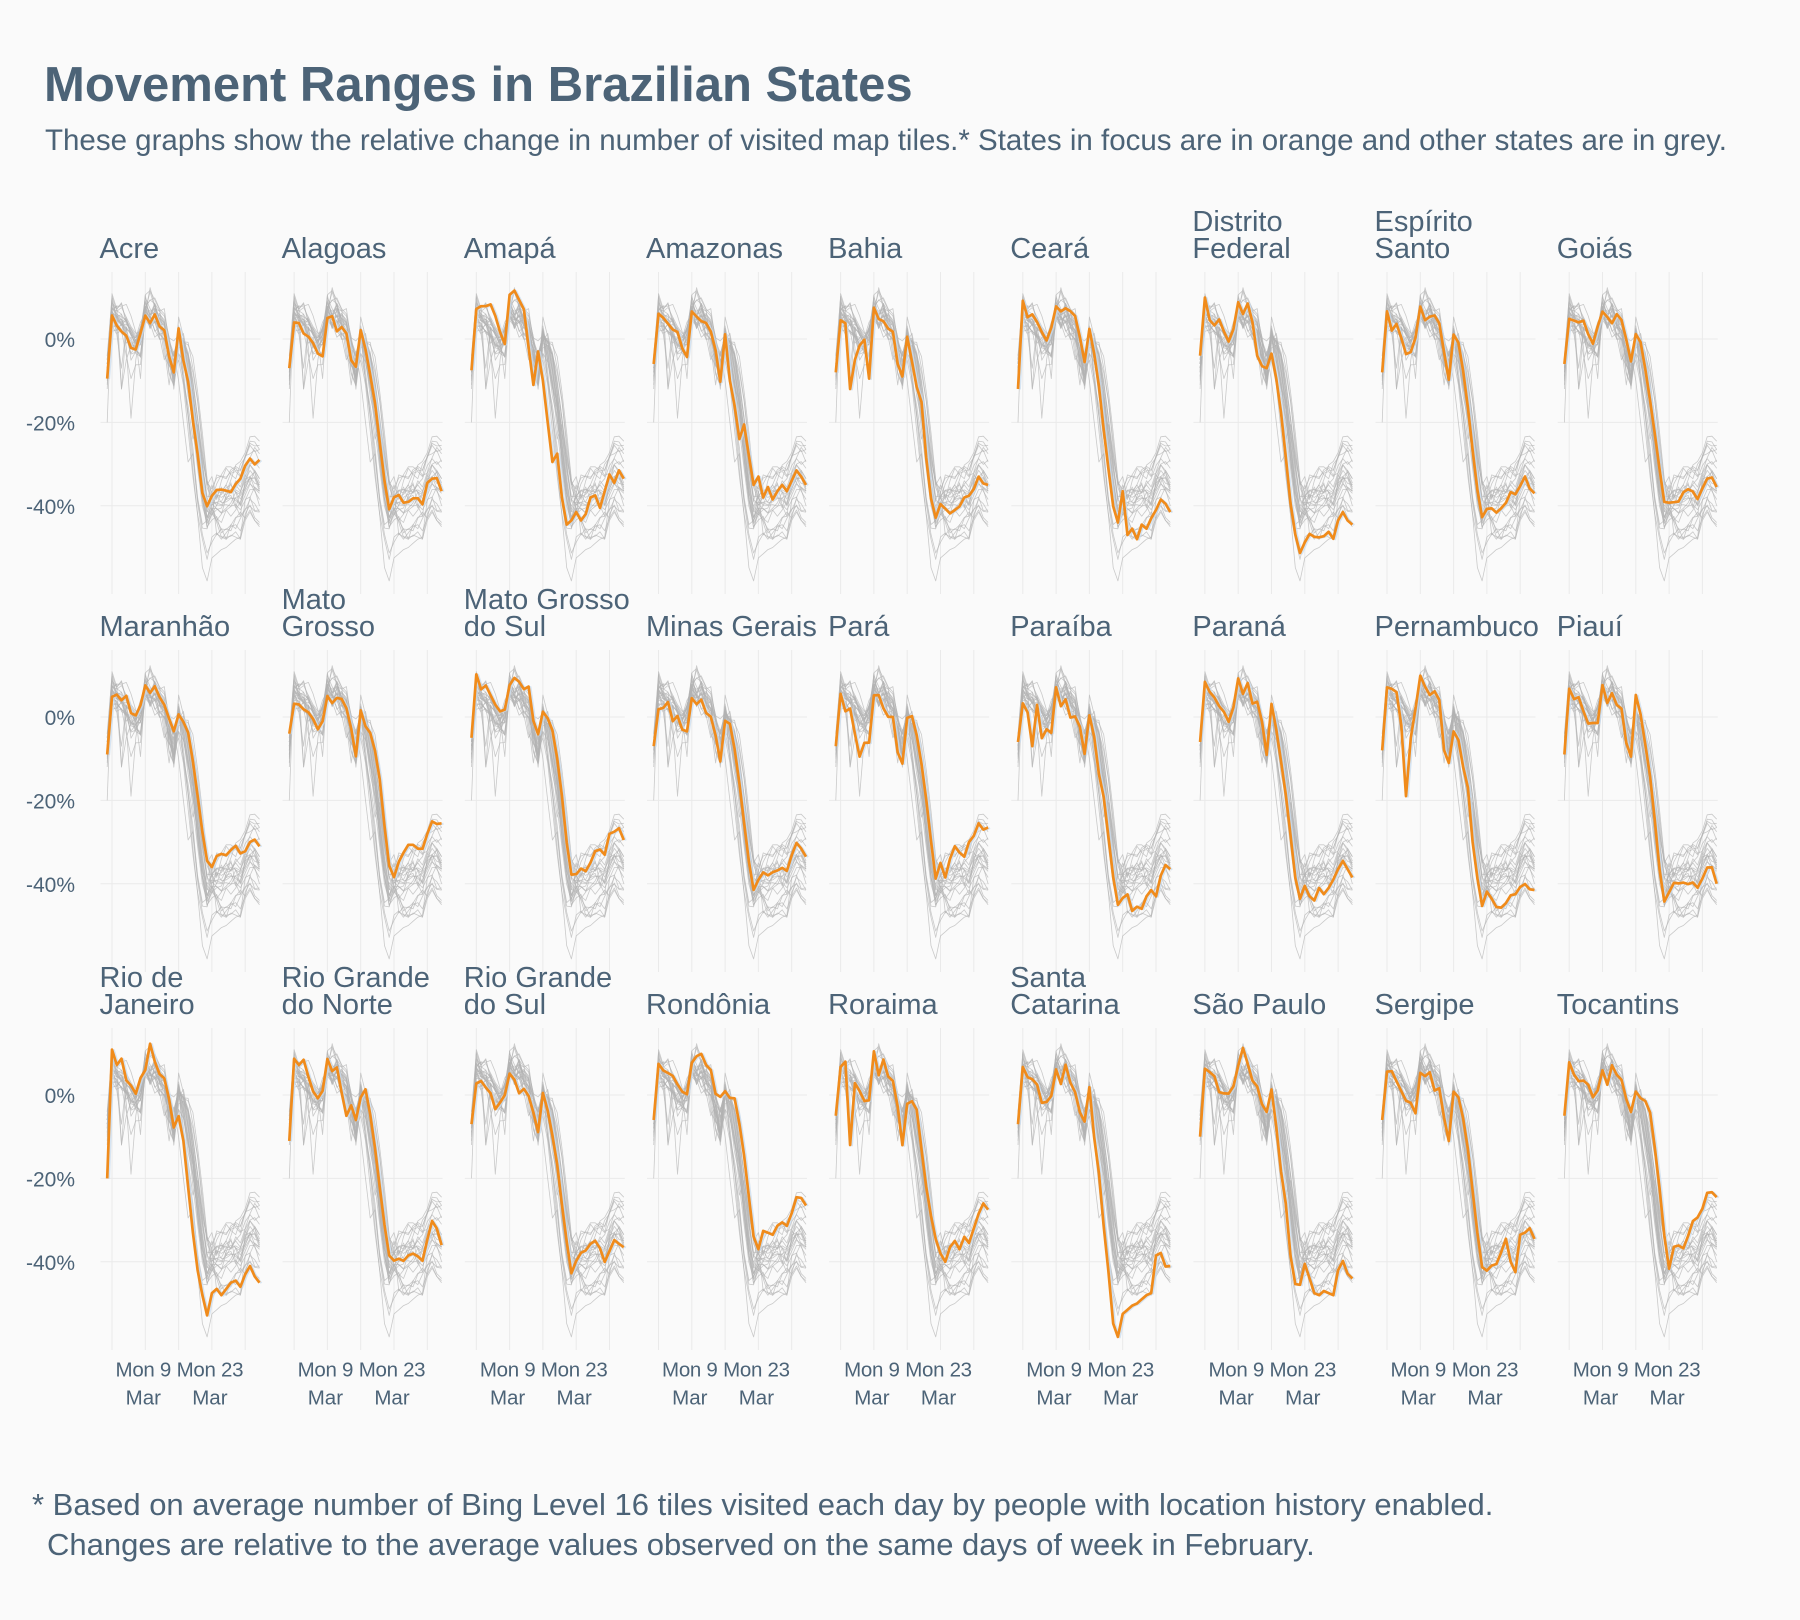  What do you see at coordinates (1618, 1005) in the screenshot?
I see `svg-text: Tocantins` at bounding box center [1618, 1005].